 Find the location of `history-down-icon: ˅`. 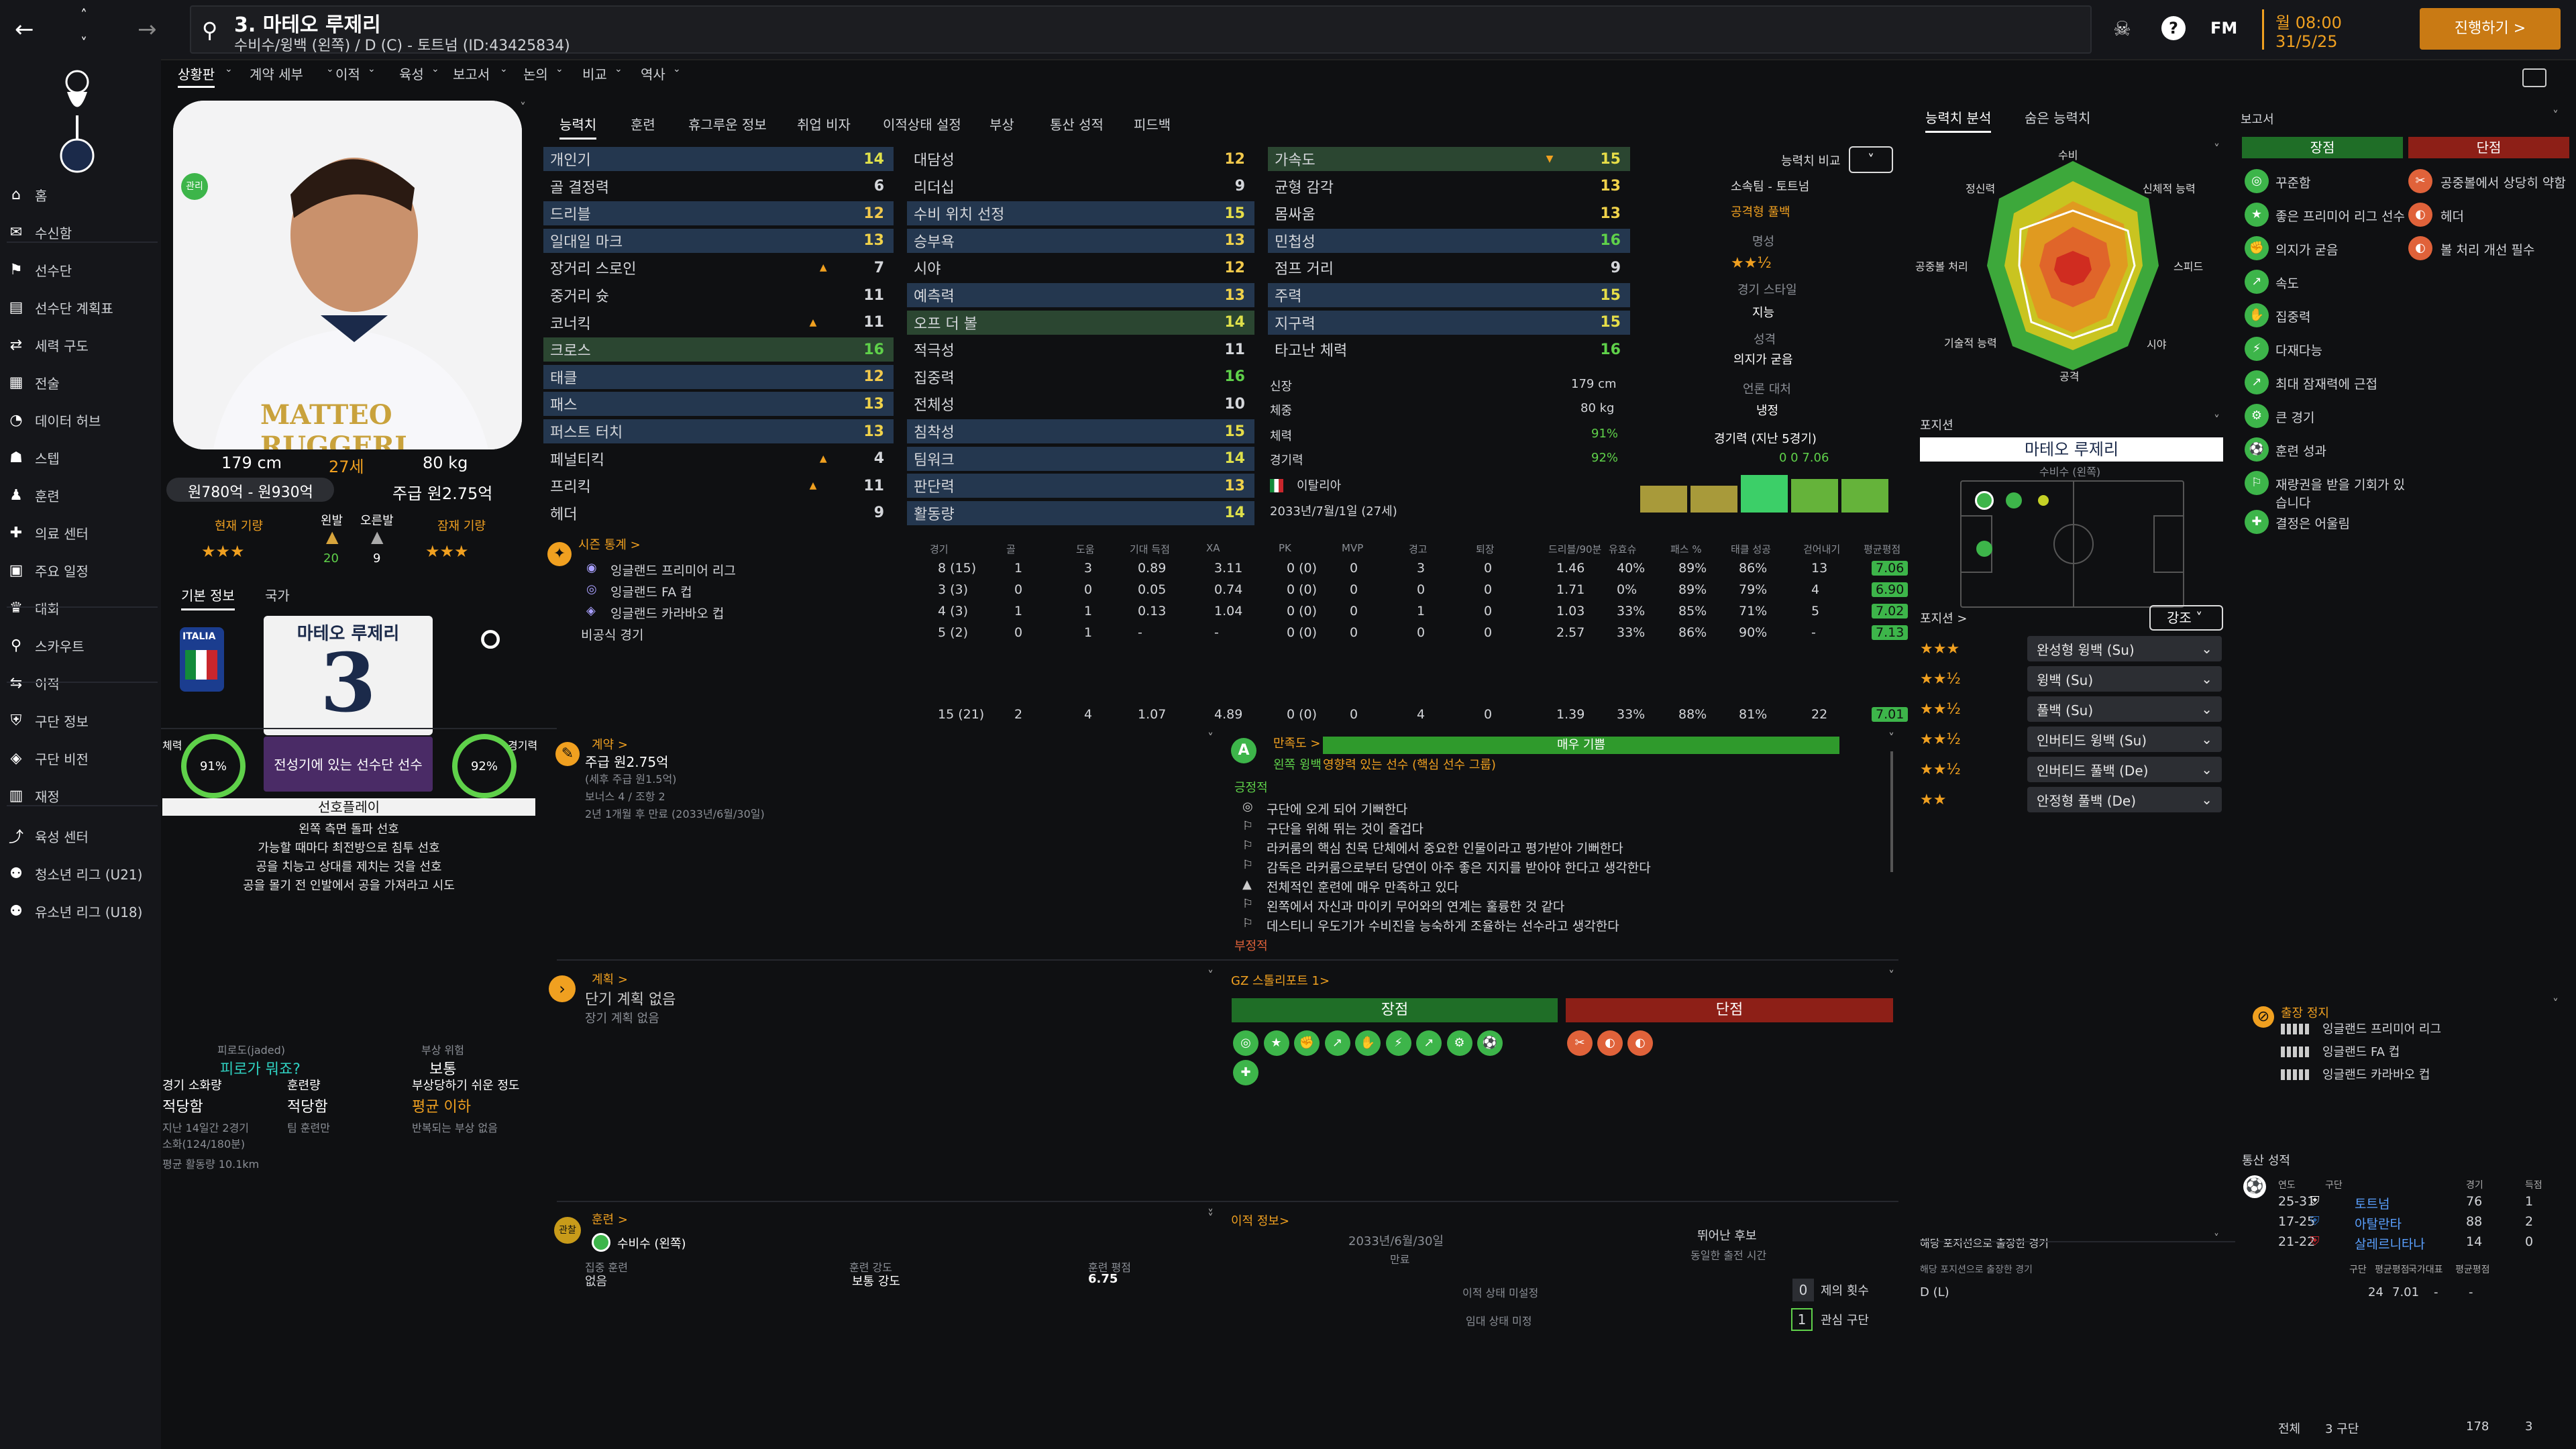

history-down-icon: ˅ is located at coordinates (83, 43).